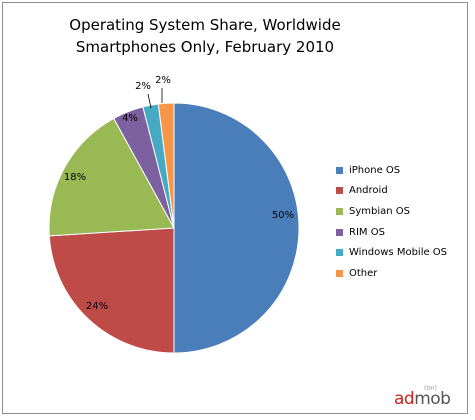 Image resolution: width=475 pixels, height=420 pixels. Describe the element at coordinates (398, 253) in the screenshot. I see `legend-label: Windows Mobile OS` at that location.